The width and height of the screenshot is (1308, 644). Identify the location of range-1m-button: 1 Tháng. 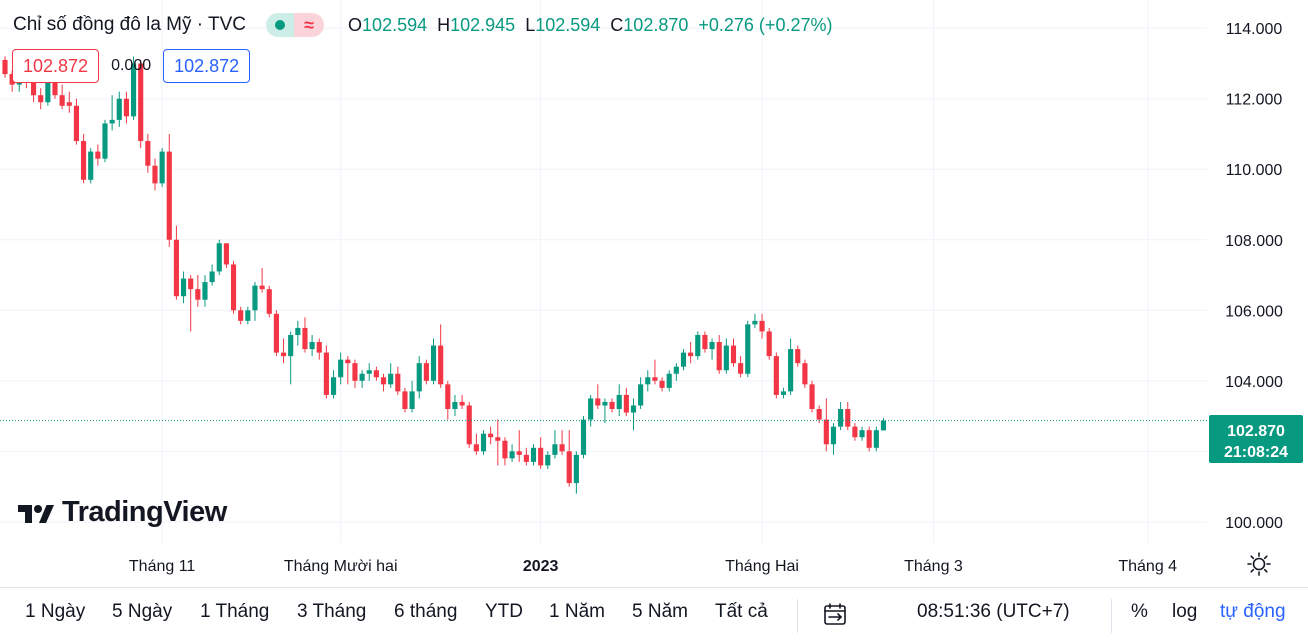
(235, 611).